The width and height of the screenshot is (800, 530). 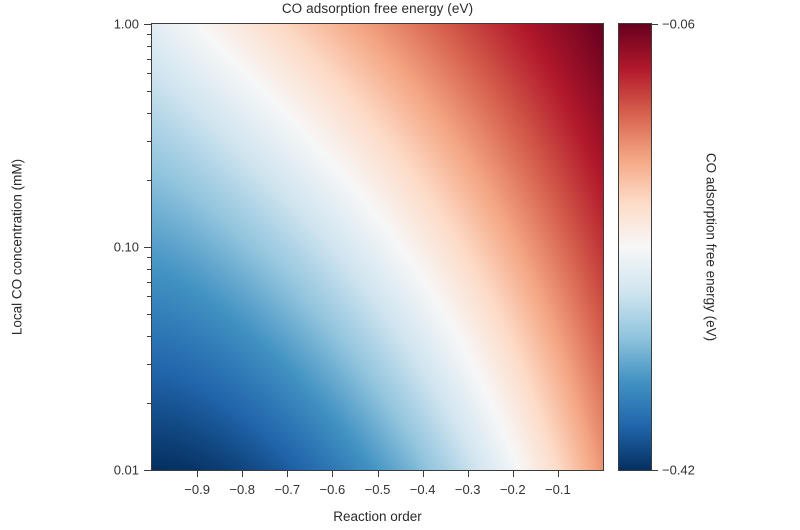 I want to click on colorbar-gradient, so click(x=635, y=247).